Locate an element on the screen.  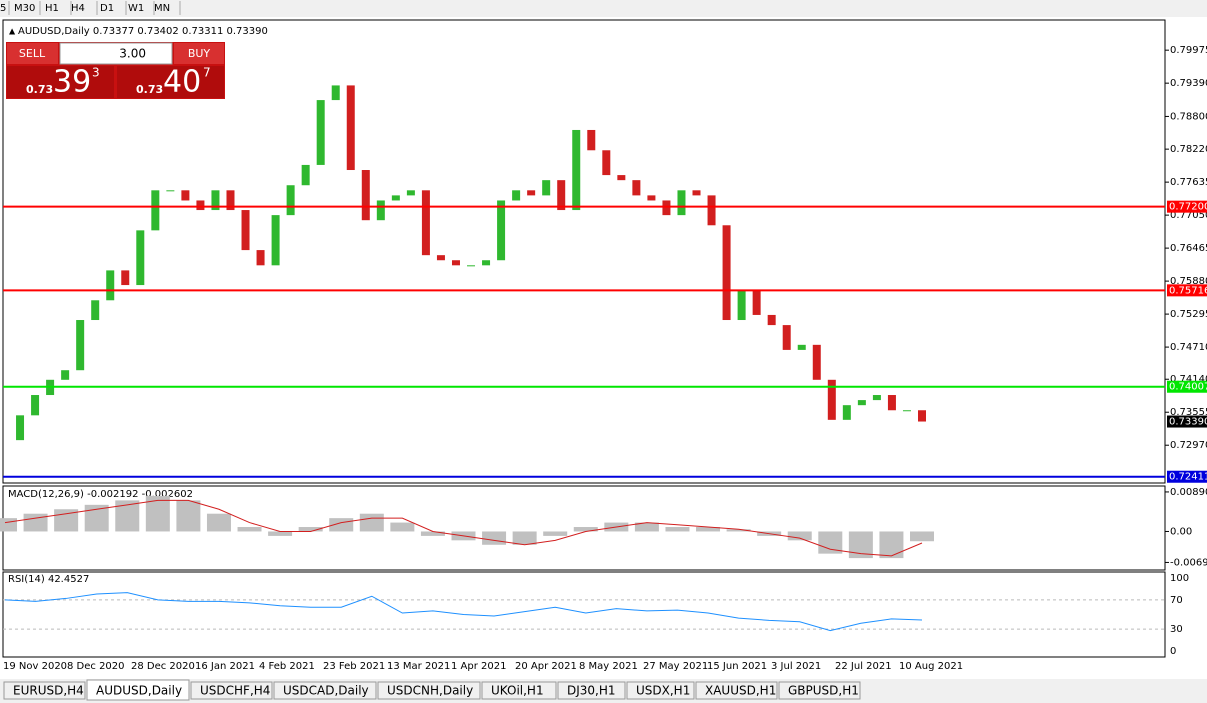
sell-button is located at coordinates (32, 53).